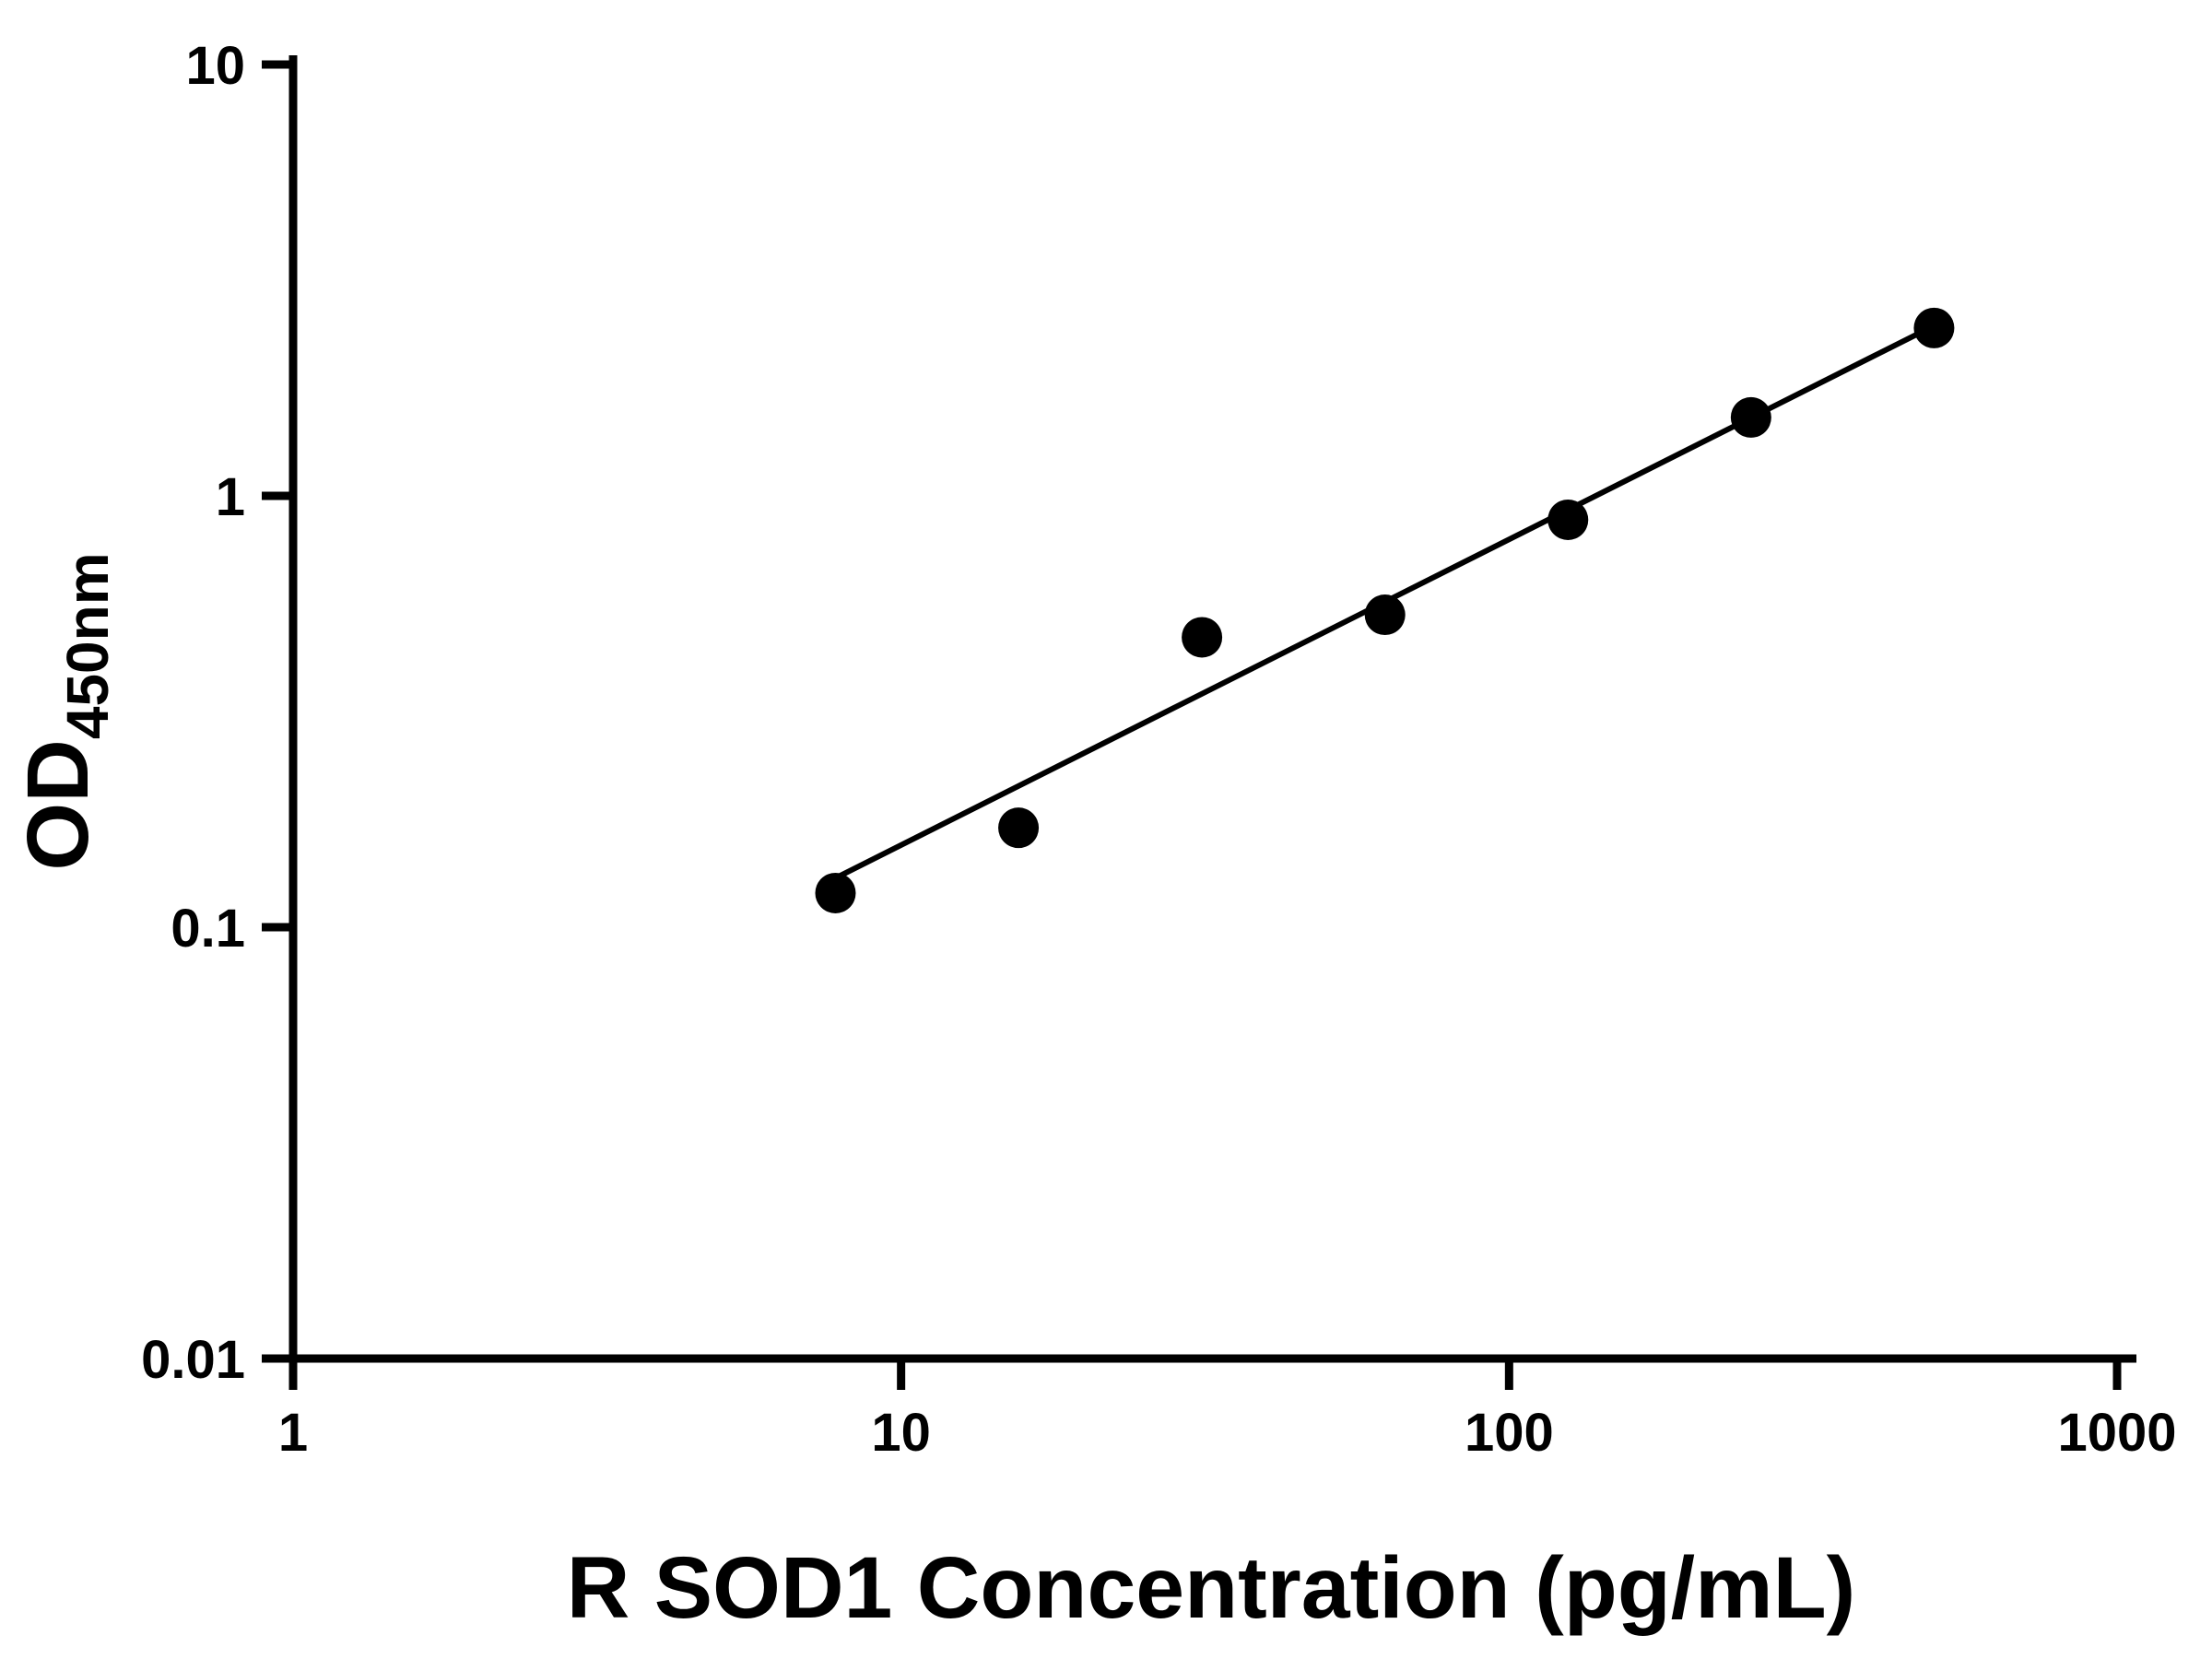 The image size is (2212, 1659). What do you see at coordinates (1509, 1433) in the screenshot?
I see `x-tick-label: 100` at bounding box center [1509, 1433].